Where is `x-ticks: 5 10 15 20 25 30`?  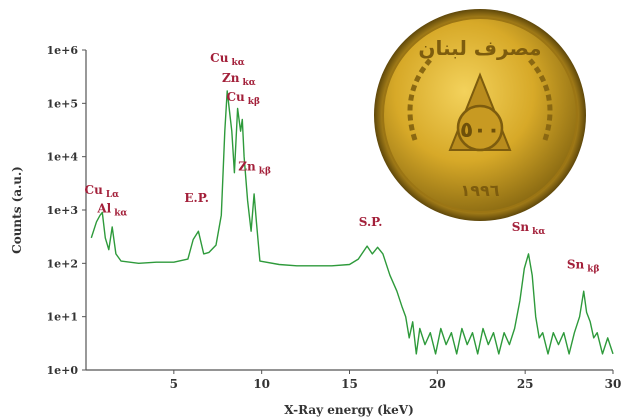
x-ticks: 5 10 15 20 25 30 is located at coordinates (396, 380).